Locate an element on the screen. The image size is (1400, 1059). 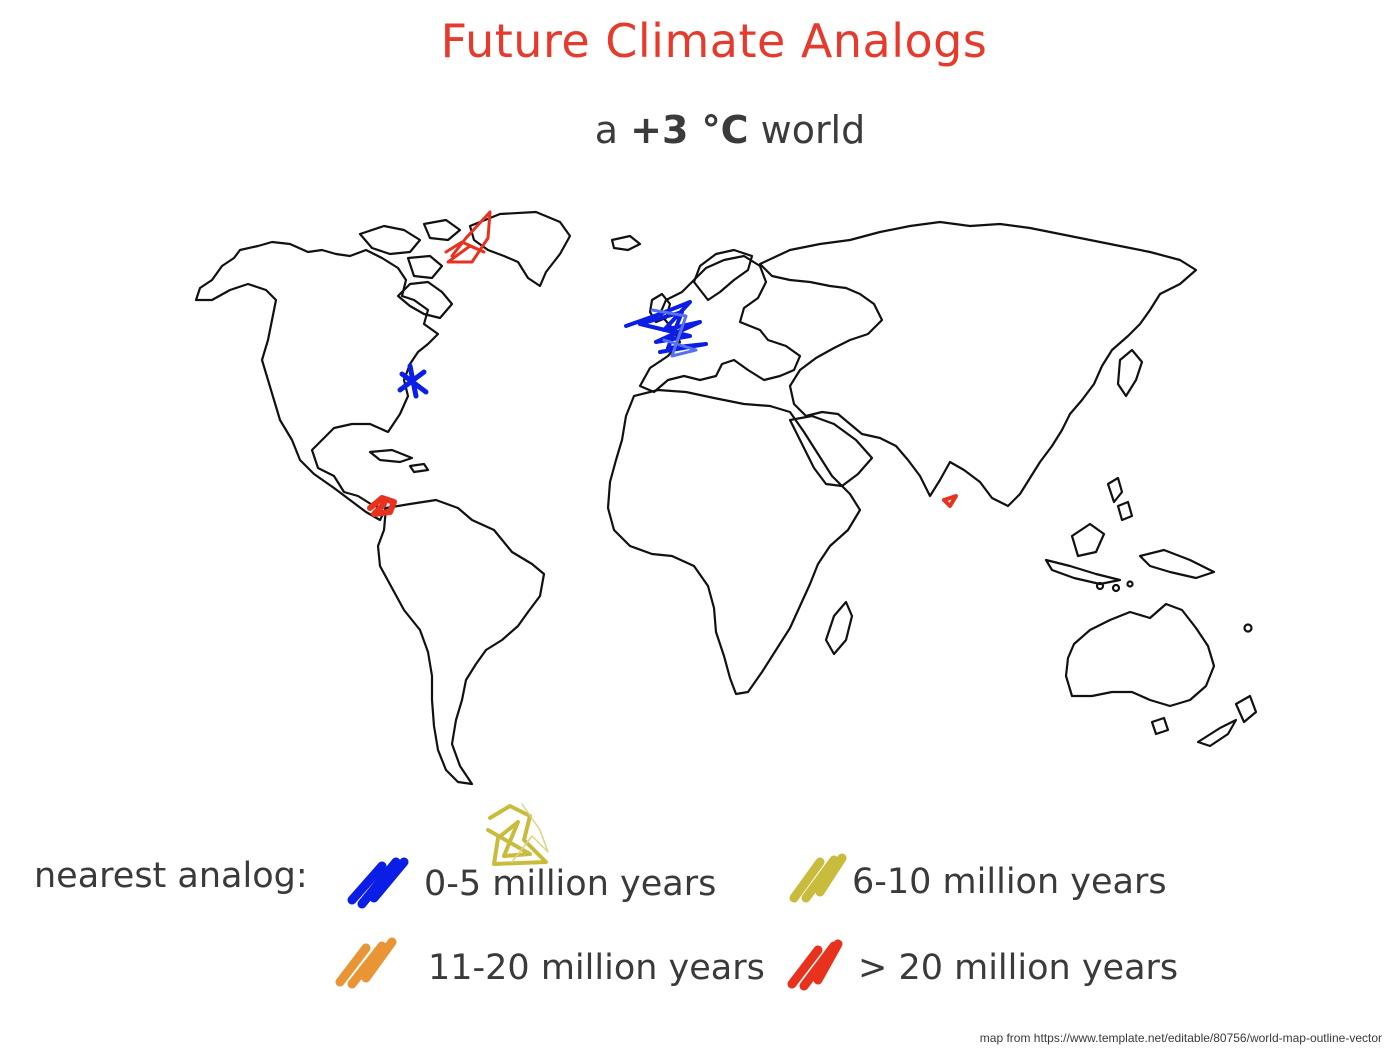
scandinavia-outline is located at coordinates (723, 275).